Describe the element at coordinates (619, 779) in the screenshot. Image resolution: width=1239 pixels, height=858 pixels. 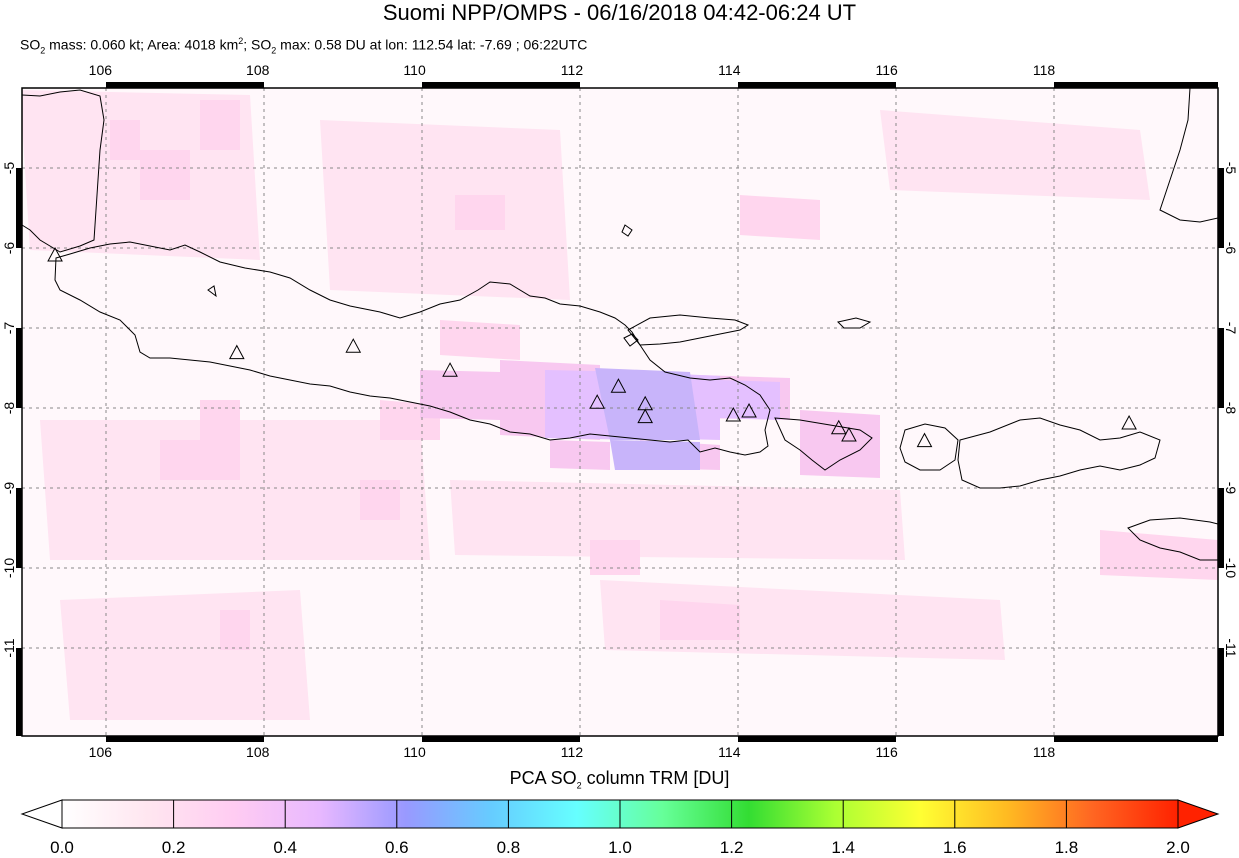
I see `colorbar-title: PCA SO2 column TRM [DU]` at that location.